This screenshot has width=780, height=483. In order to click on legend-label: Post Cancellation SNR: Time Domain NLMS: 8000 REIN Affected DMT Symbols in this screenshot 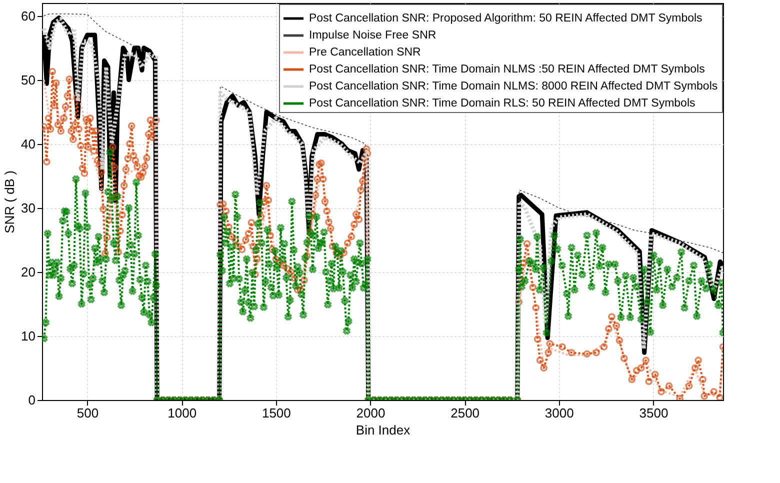, I will do `click(513, 86)`.